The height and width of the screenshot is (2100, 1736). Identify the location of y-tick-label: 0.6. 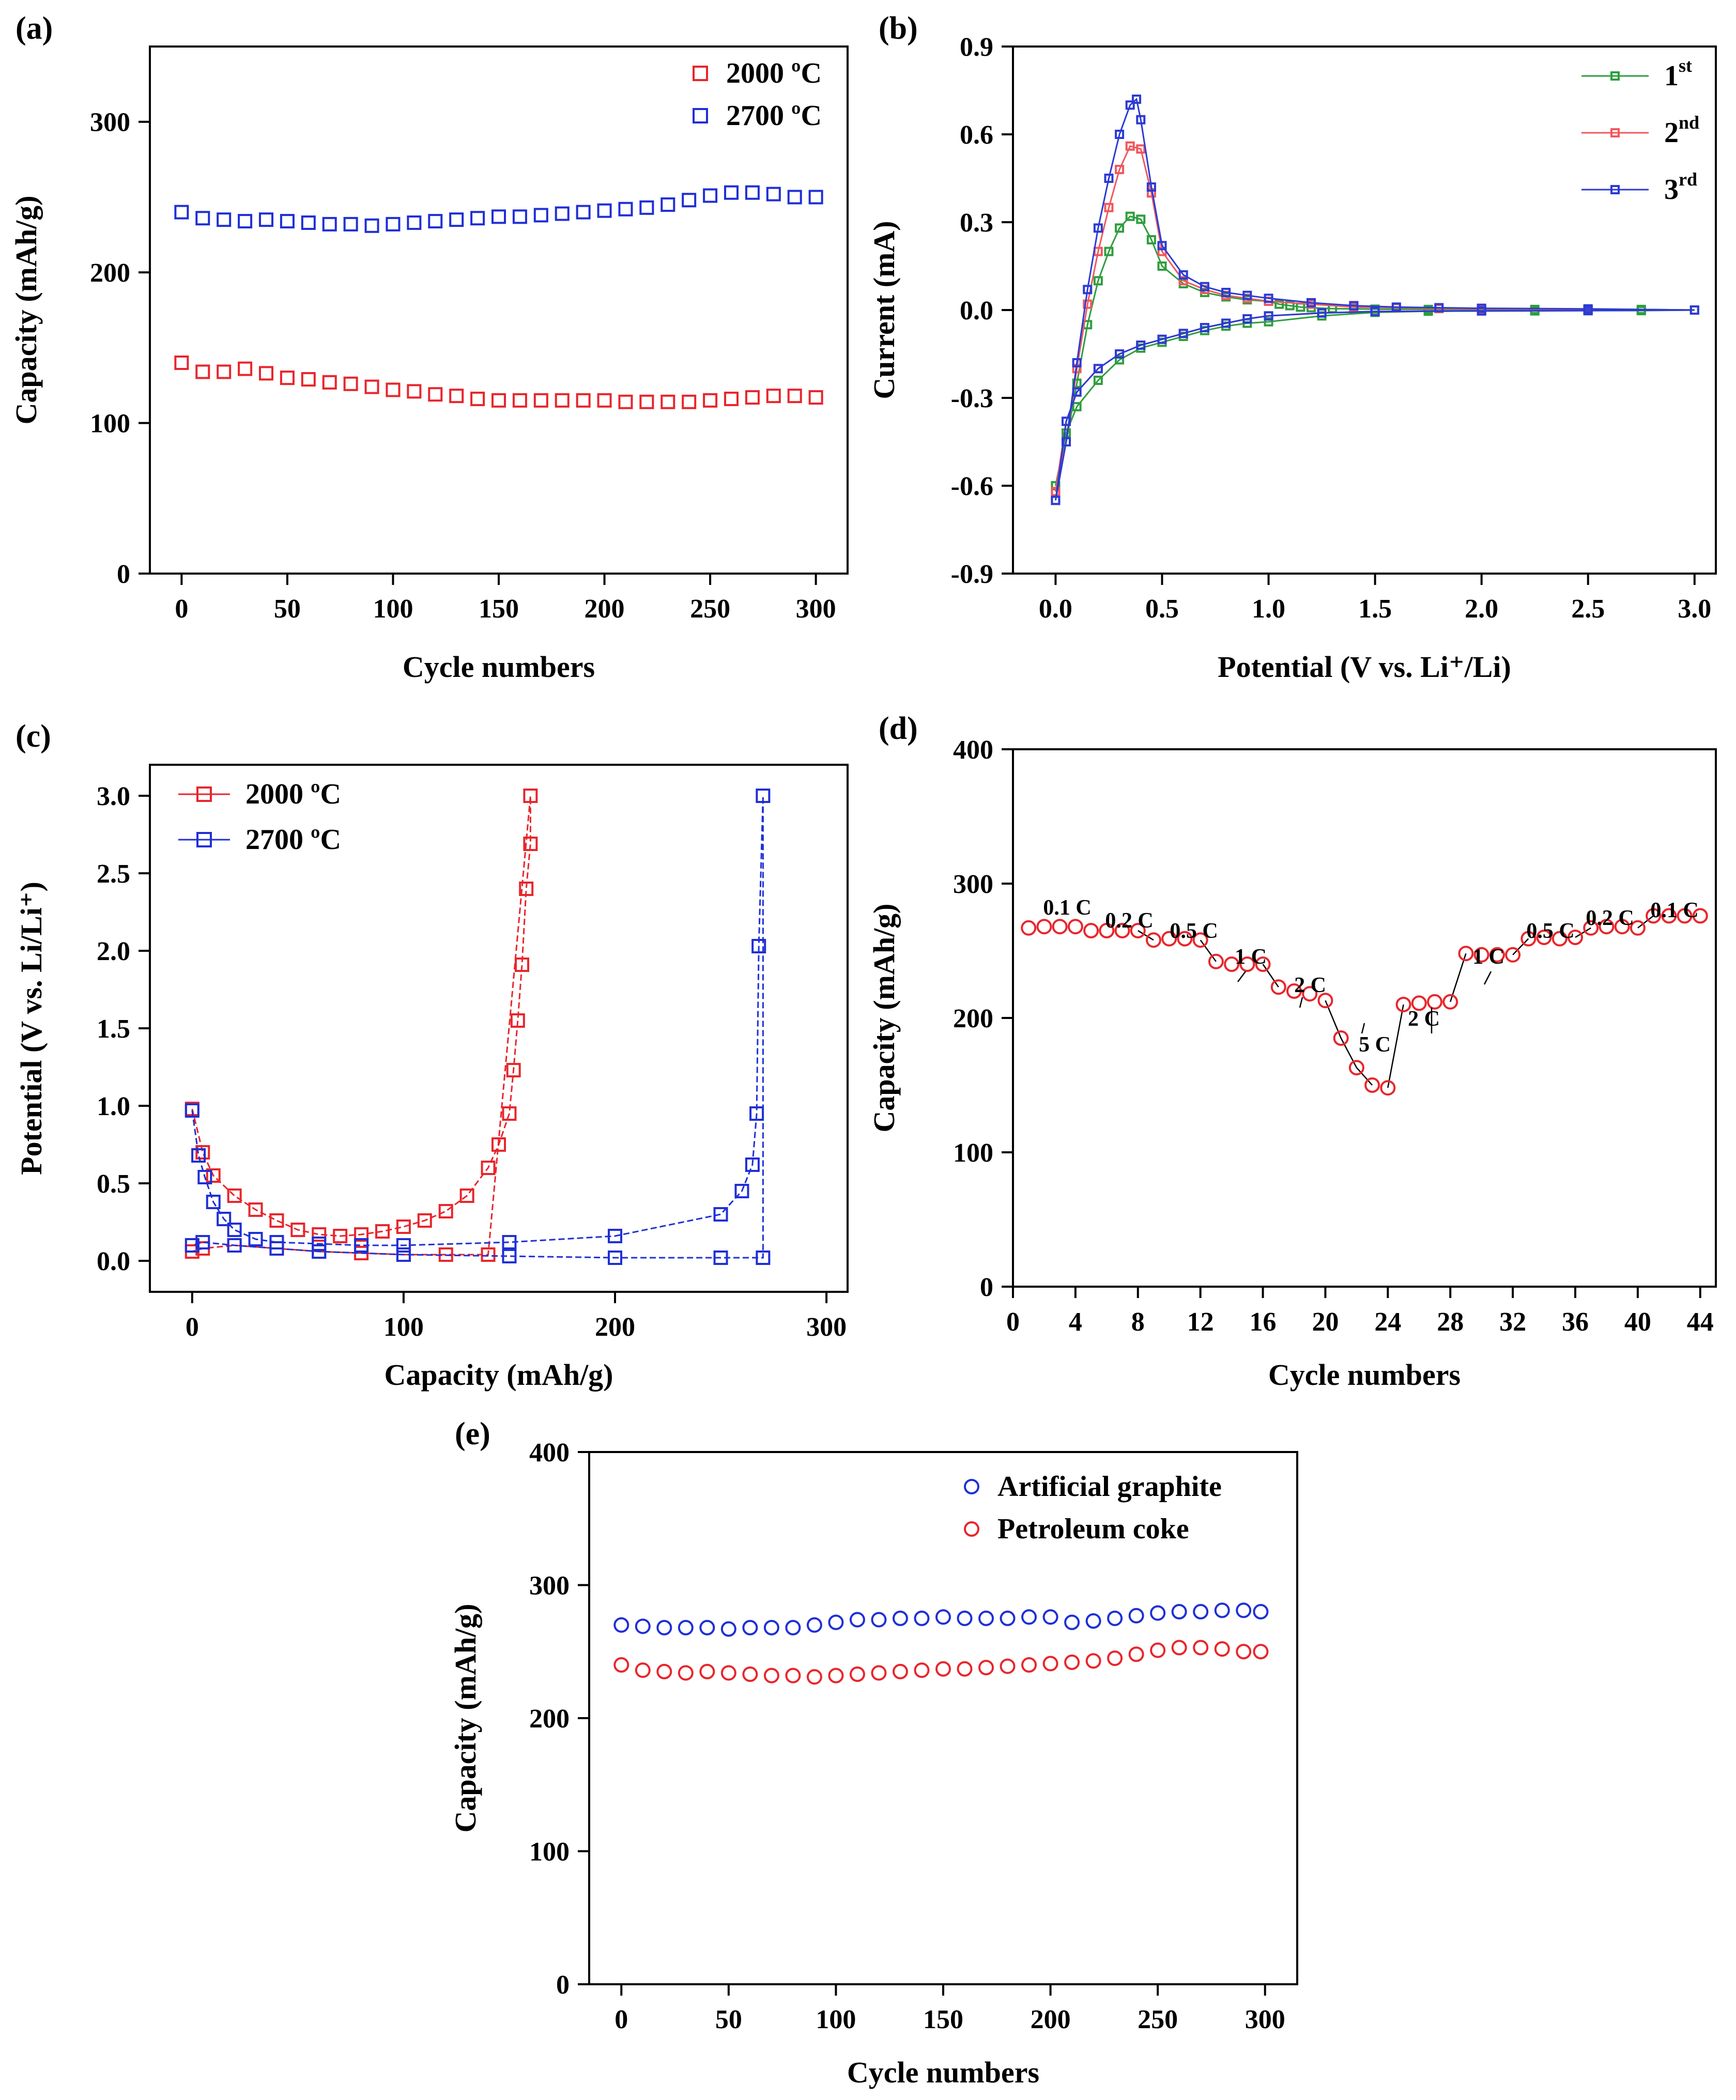
(976, 135).